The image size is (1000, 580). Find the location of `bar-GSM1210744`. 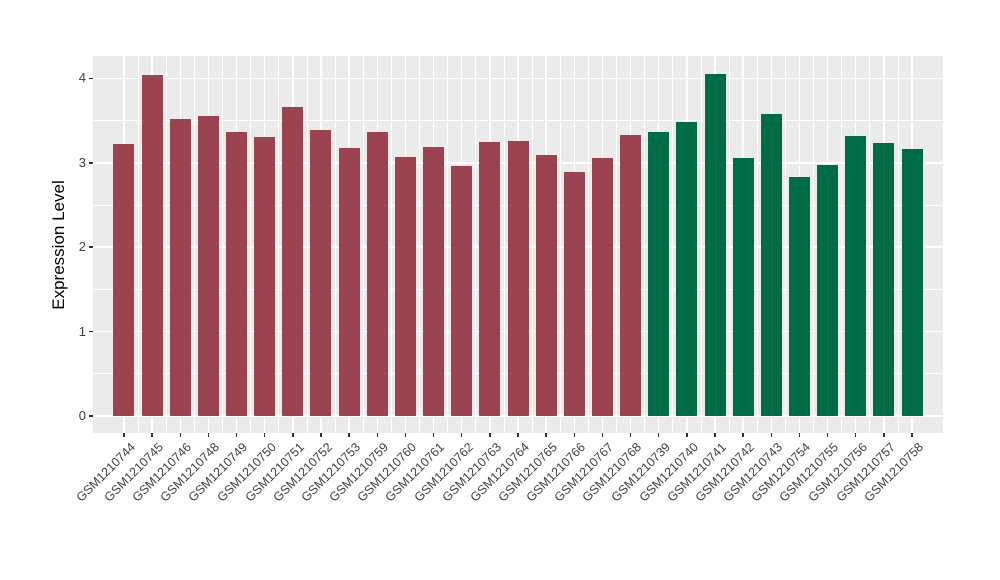

bar-GSM1210744 is located at coordinates (124, 280).